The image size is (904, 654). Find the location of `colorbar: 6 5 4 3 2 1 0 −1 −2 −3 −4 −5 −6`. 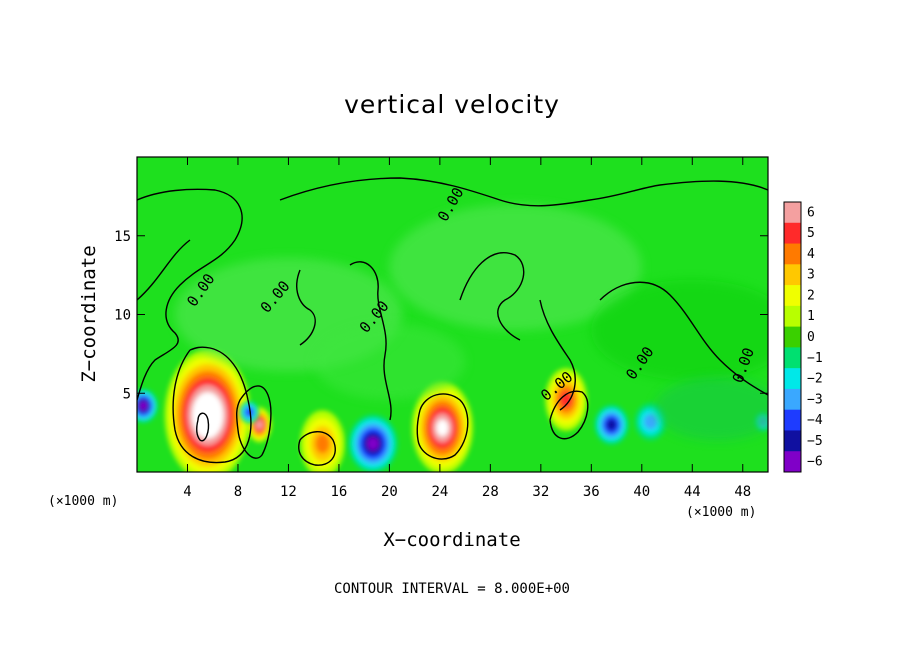

colorbar: 6 5 4 3 2 1 0 −1 −2 −3 −4 −5 −6 is located at coordinates (803, 337).